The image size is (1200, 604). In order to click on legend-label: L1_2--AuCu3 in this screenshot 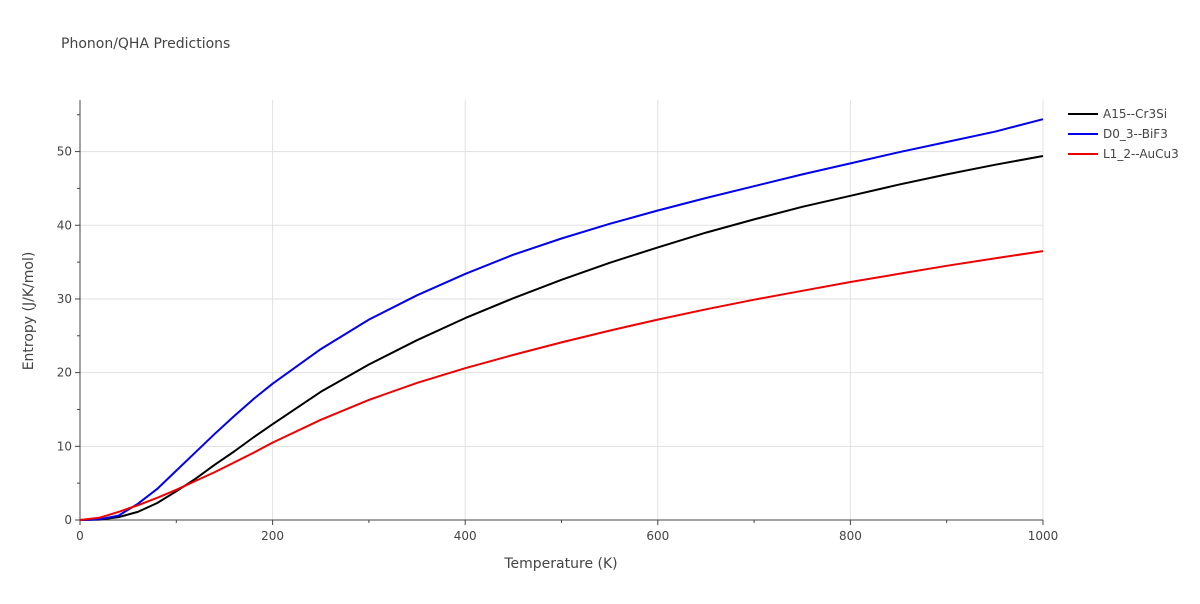, I will do `click(1141, 154)`.